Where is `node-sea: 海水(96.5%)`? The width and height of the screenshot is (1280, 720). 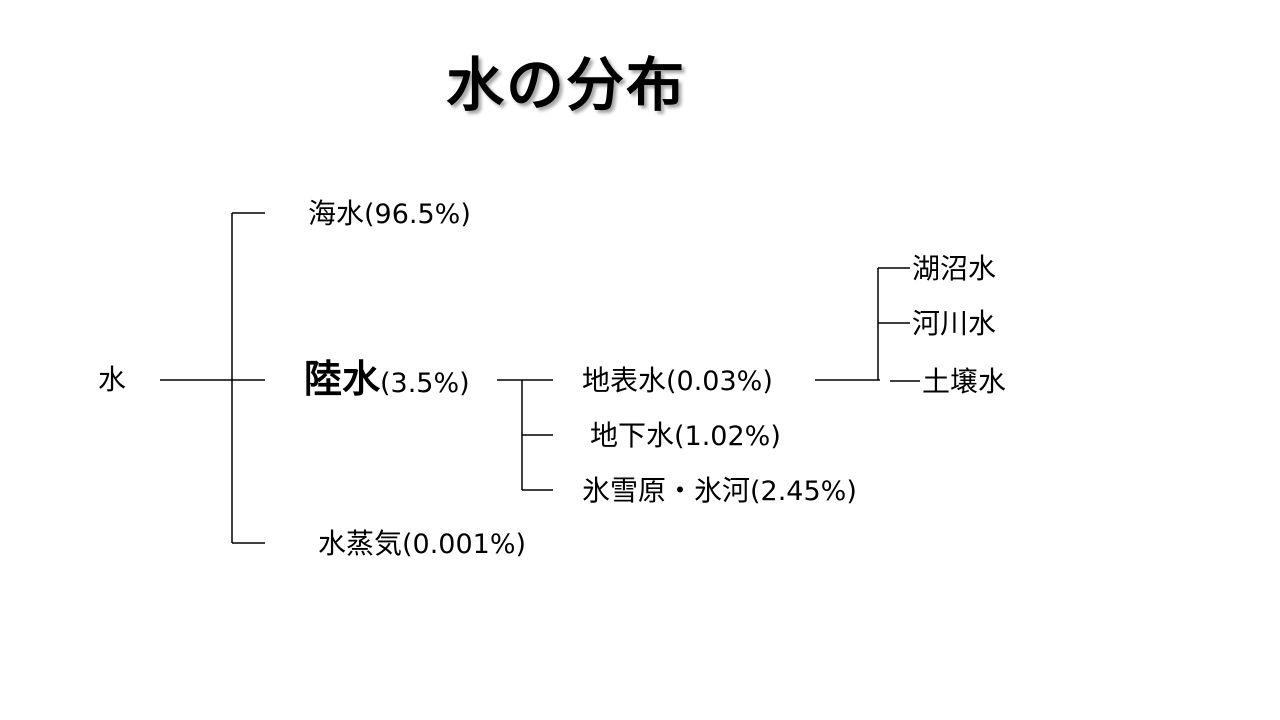
node-sea: 海水(96.5%) is located at coordinates (389, 213).